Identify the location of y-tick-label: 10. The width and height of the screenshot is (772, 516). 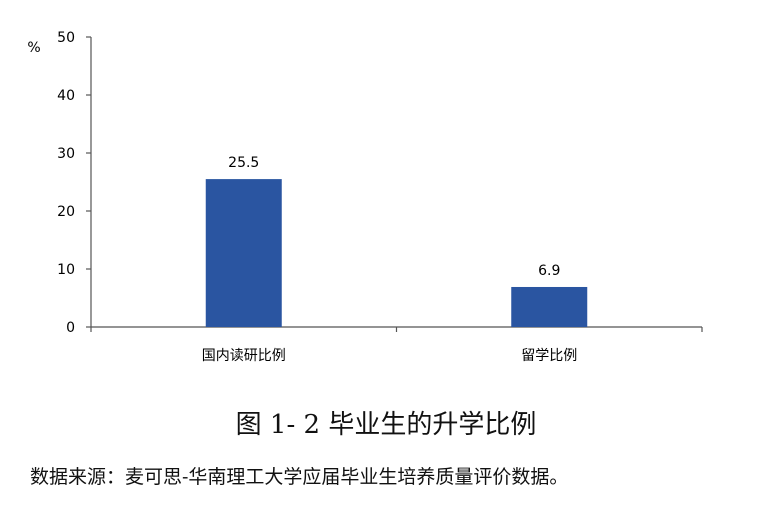
(66, 270).